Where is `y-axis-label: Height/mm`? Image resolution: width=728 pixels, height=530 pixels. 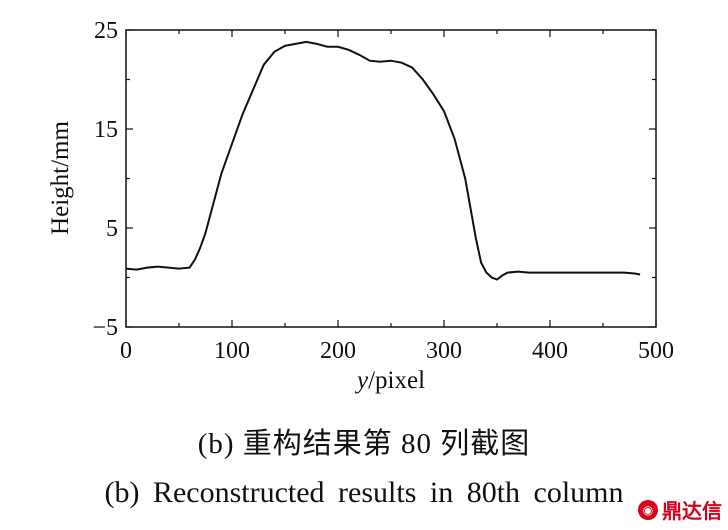 y-axis-label: Height/mm is located at coordinates (60, 178).